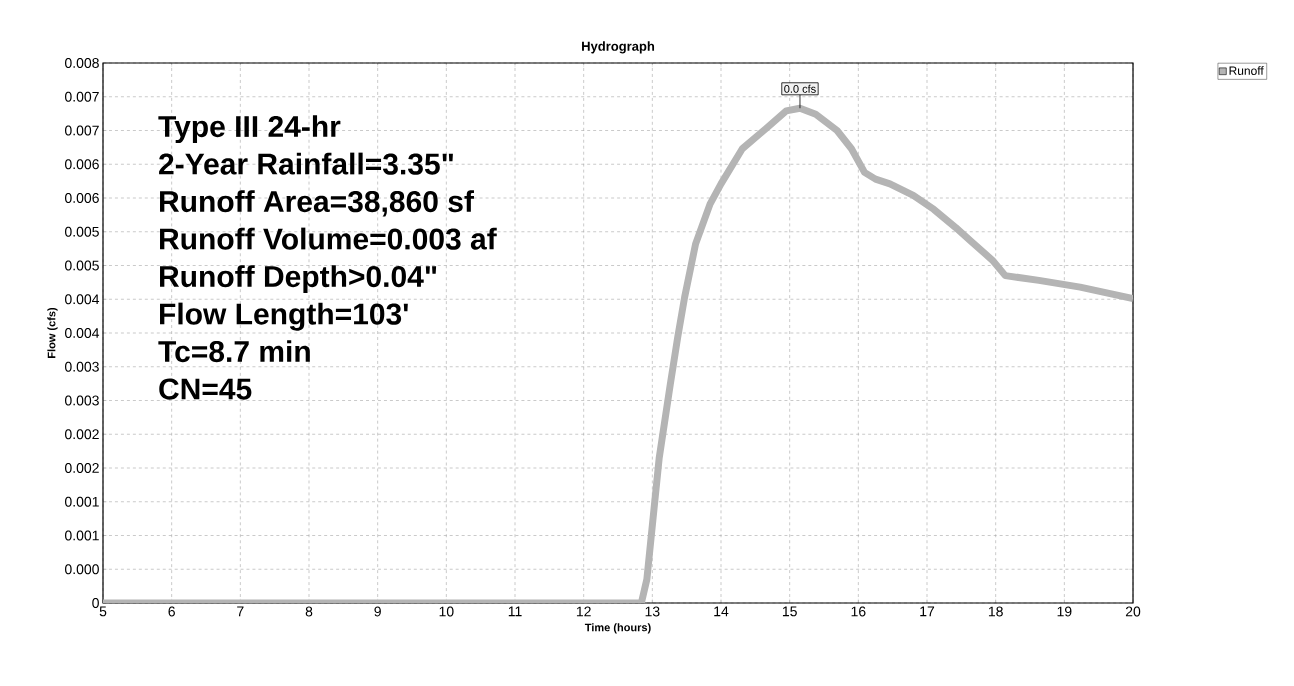 This screenshot has height=686, width=1294. What do you see at coordinates (515, 611) in the screenshot?
I see `x-tick-label: 11` at bounding box center [515, 611].